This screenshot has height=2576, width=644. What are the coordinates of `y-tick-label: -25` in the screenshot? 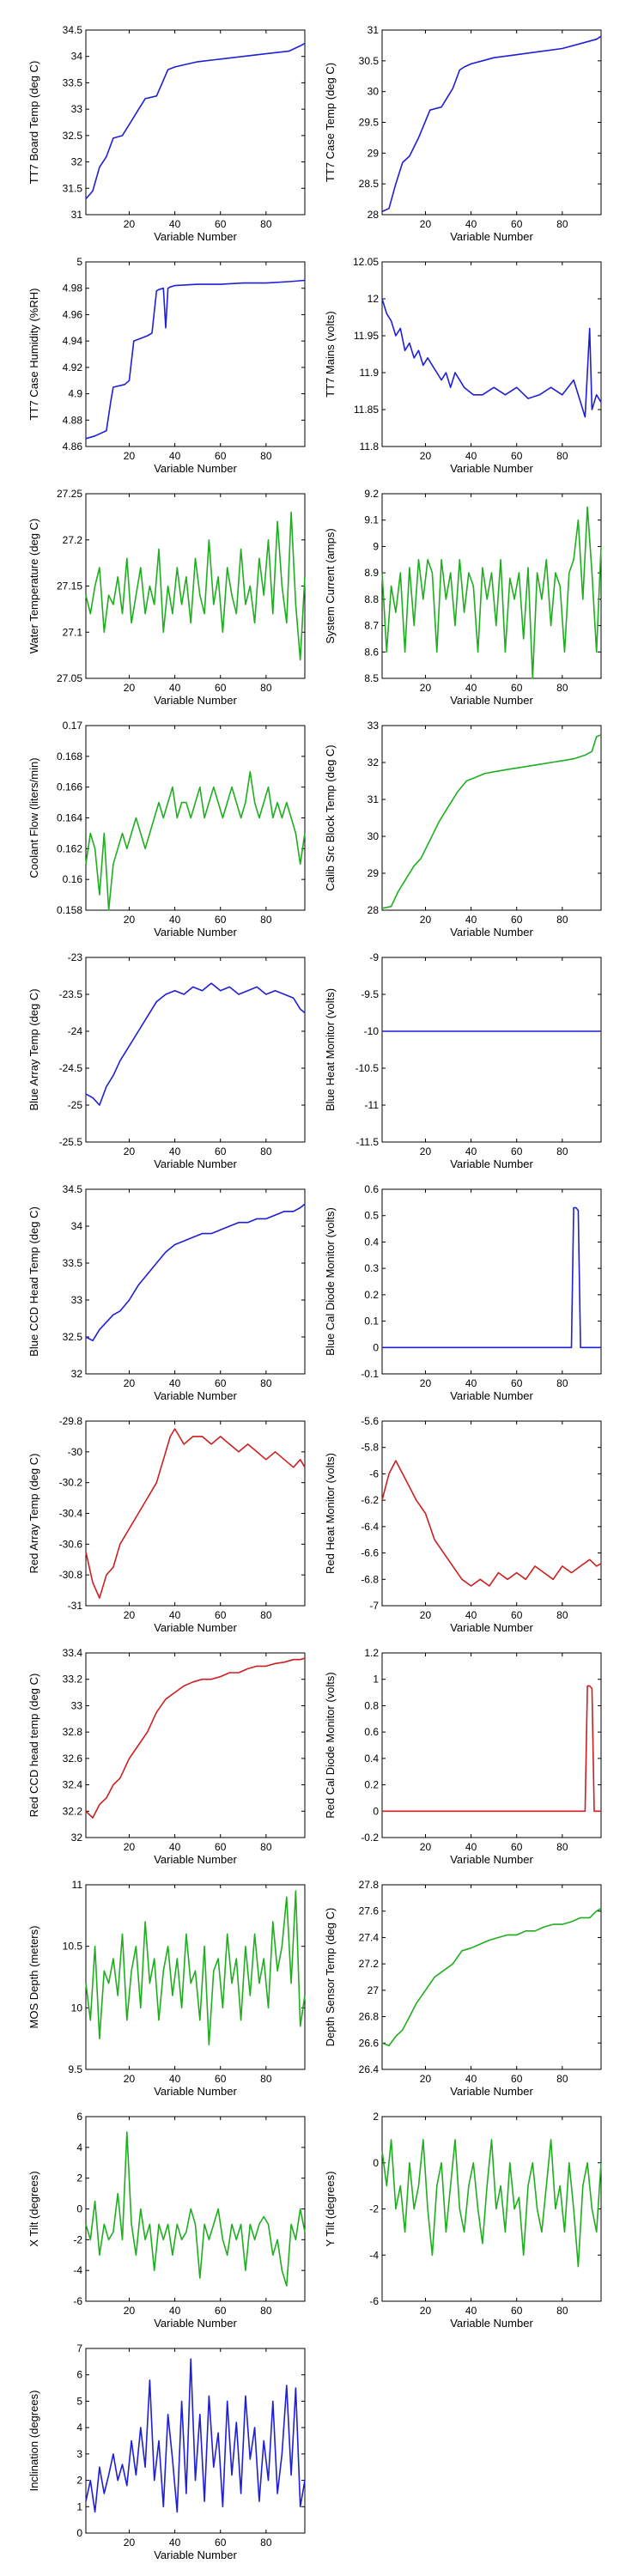 It's located at (75, 1105).